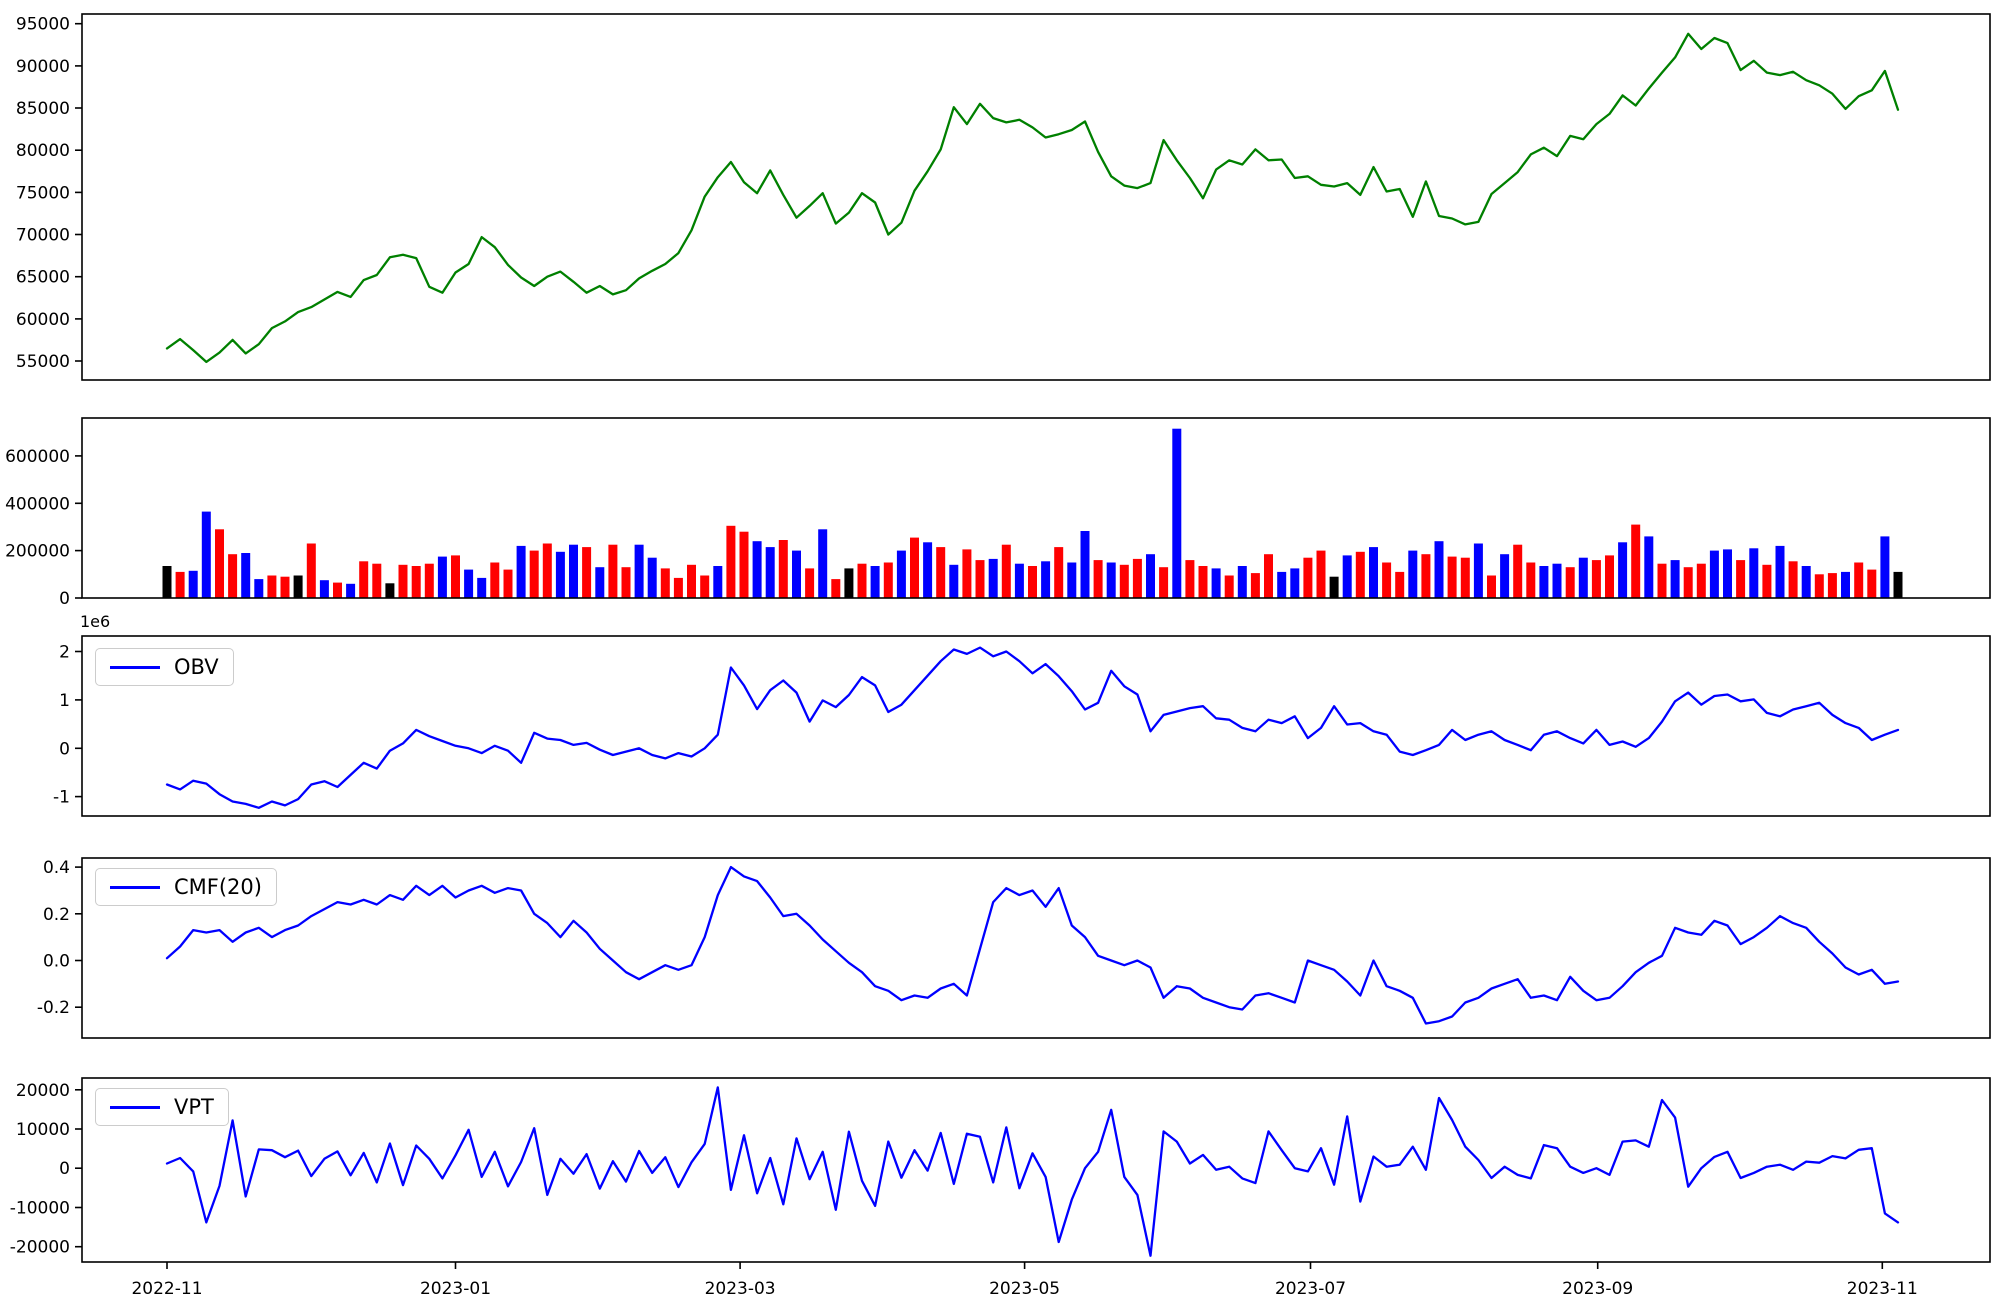  What do you see at coordinates (40, 1248) in the screenshot?
I see `vpt-y-tick-label: -20000` at bounding box center [40, 1248].